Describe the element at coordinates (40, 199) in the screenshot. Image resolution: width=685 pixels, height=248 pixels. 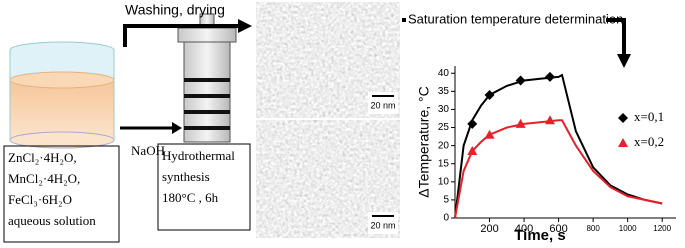
I see `precursor-text: FeCl₃·6H₂O` at that location.